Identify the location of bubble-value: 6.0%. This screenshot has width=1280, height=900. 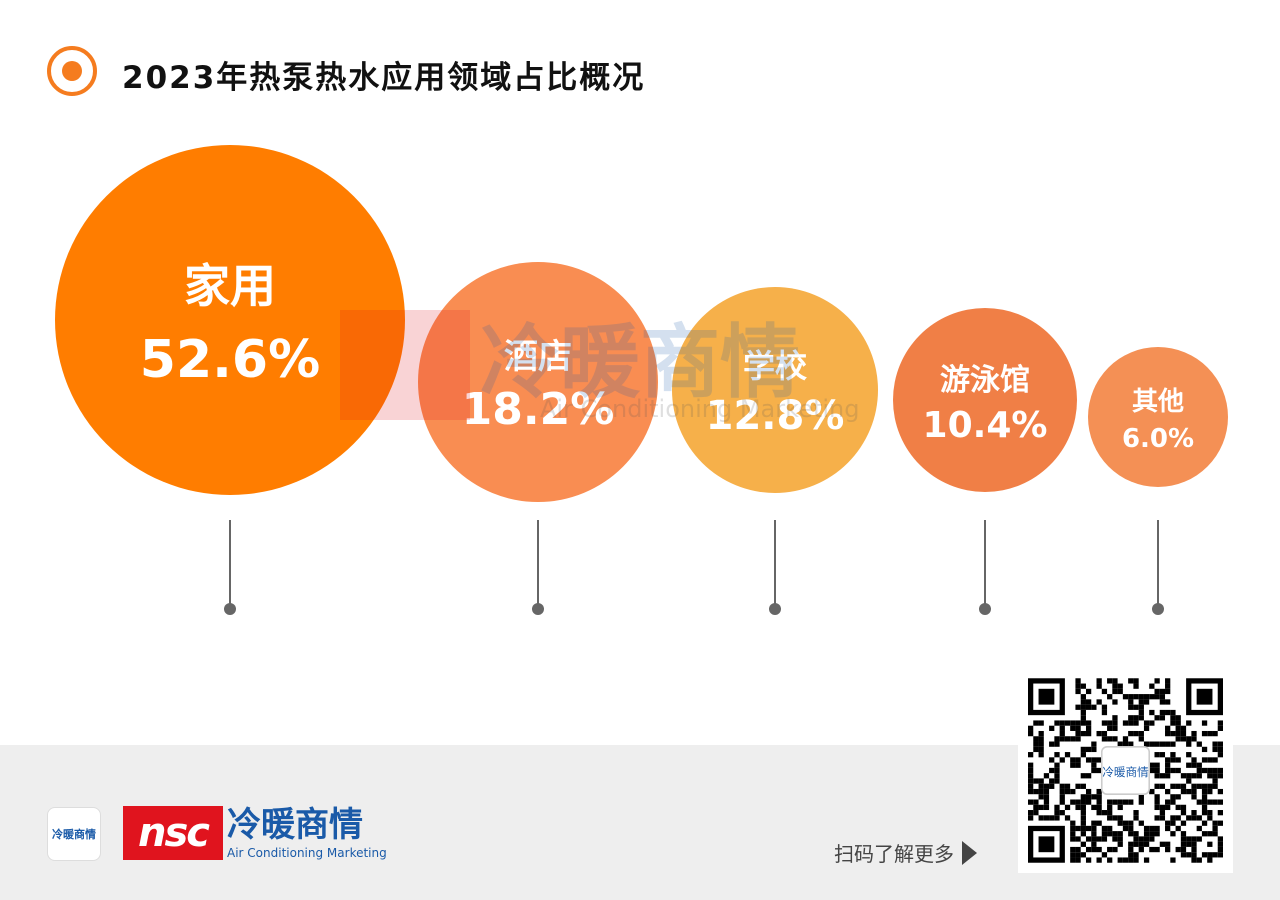
(1158, 438).